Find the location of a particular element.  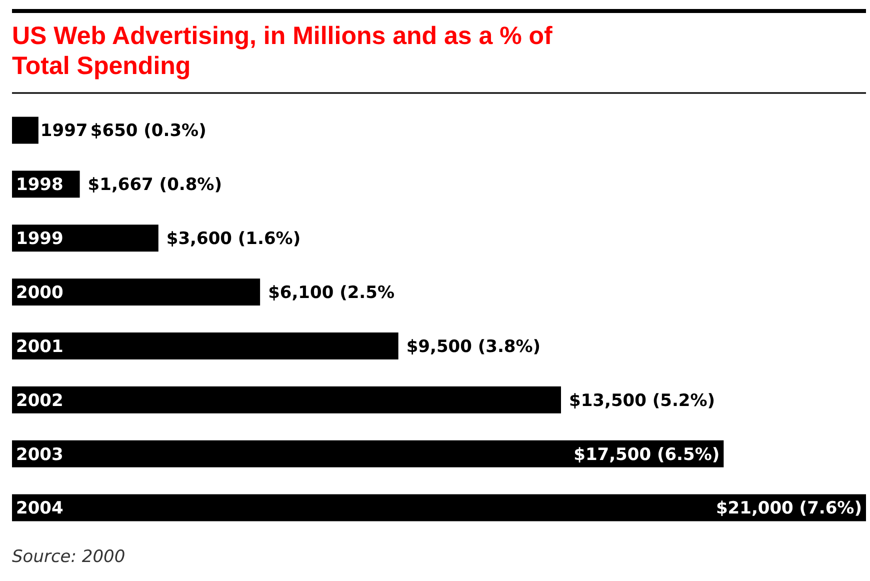

y-tick-label: 2004 is located at coordinates (40, 508).